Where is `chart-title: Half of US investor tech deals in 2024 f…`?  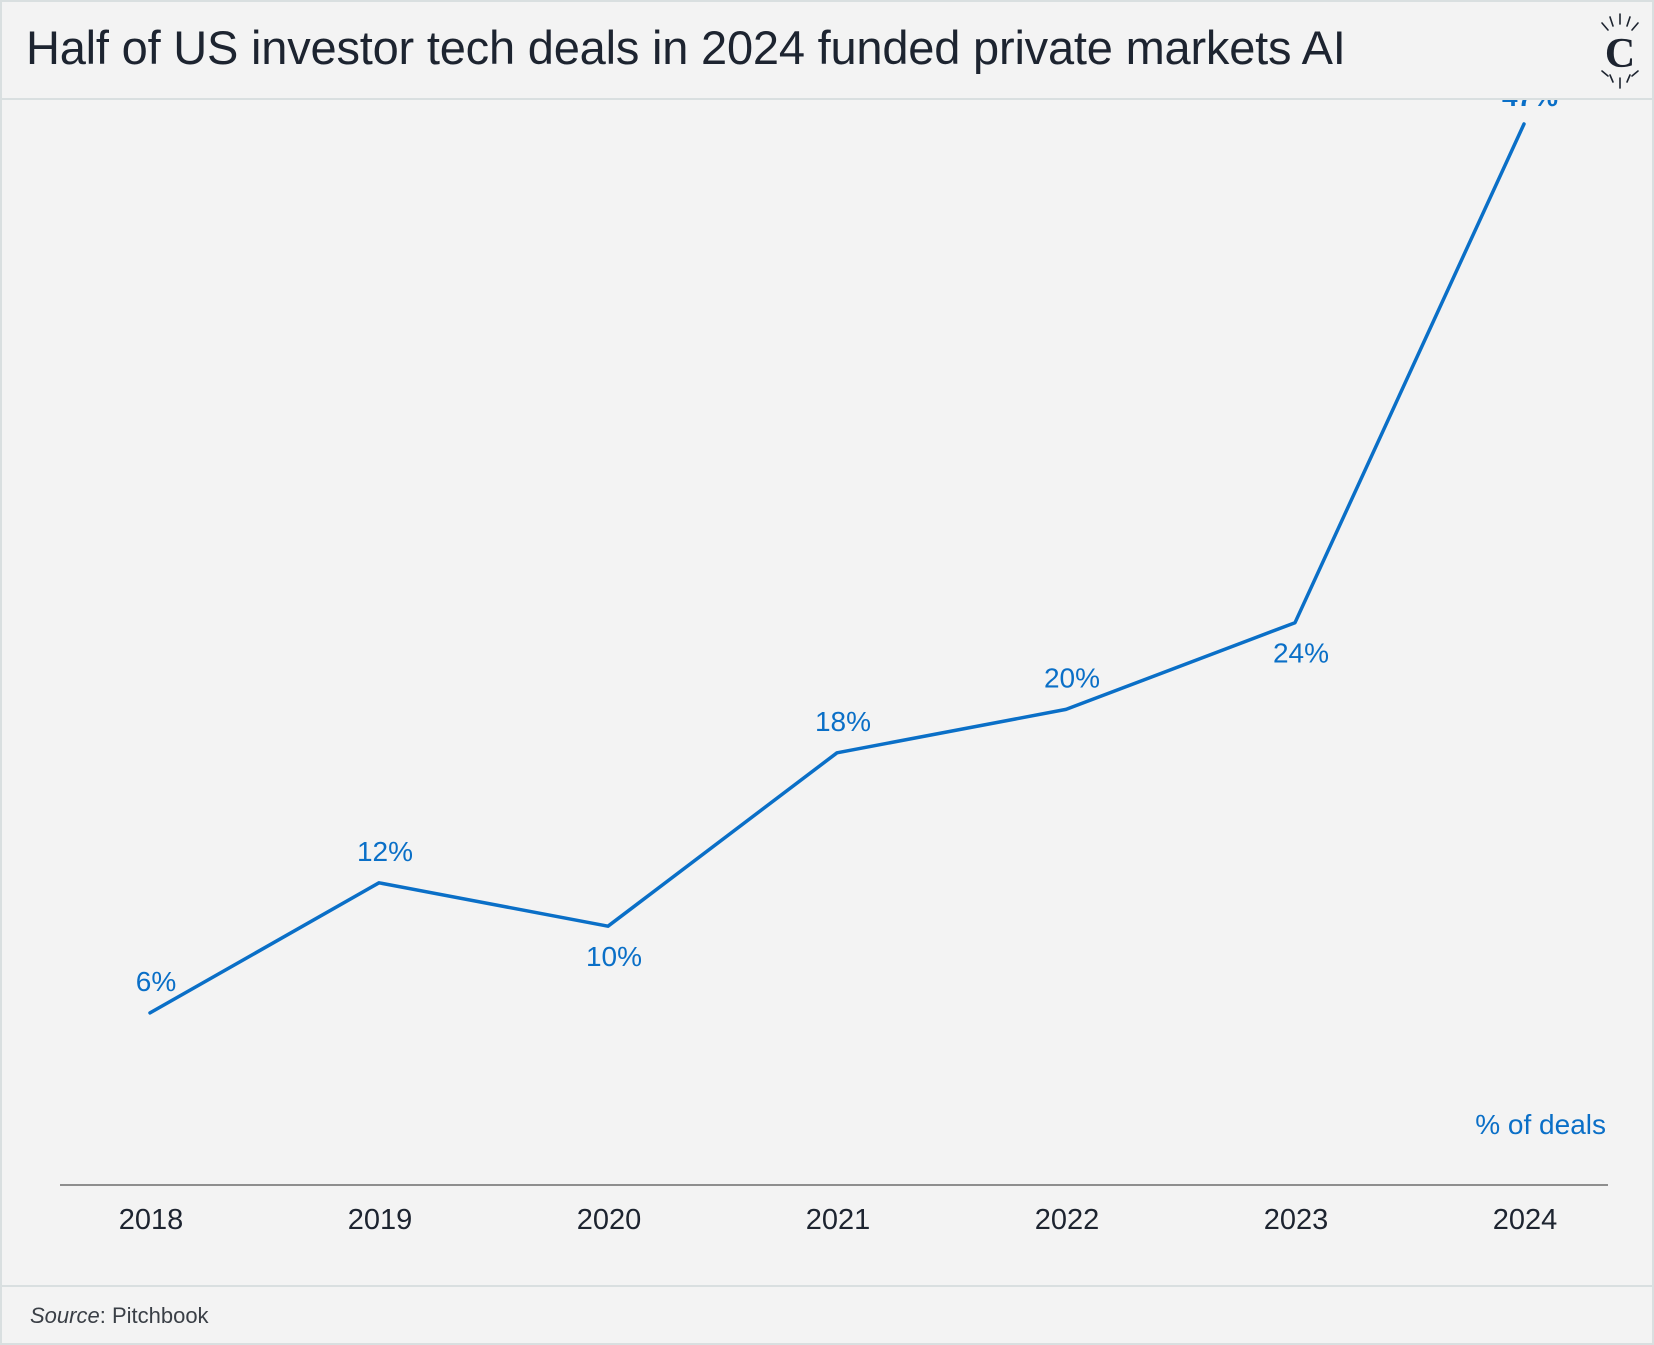
chart-title: Half of US investor tech deals in 2024 f… is located at coordinates (686, 47).